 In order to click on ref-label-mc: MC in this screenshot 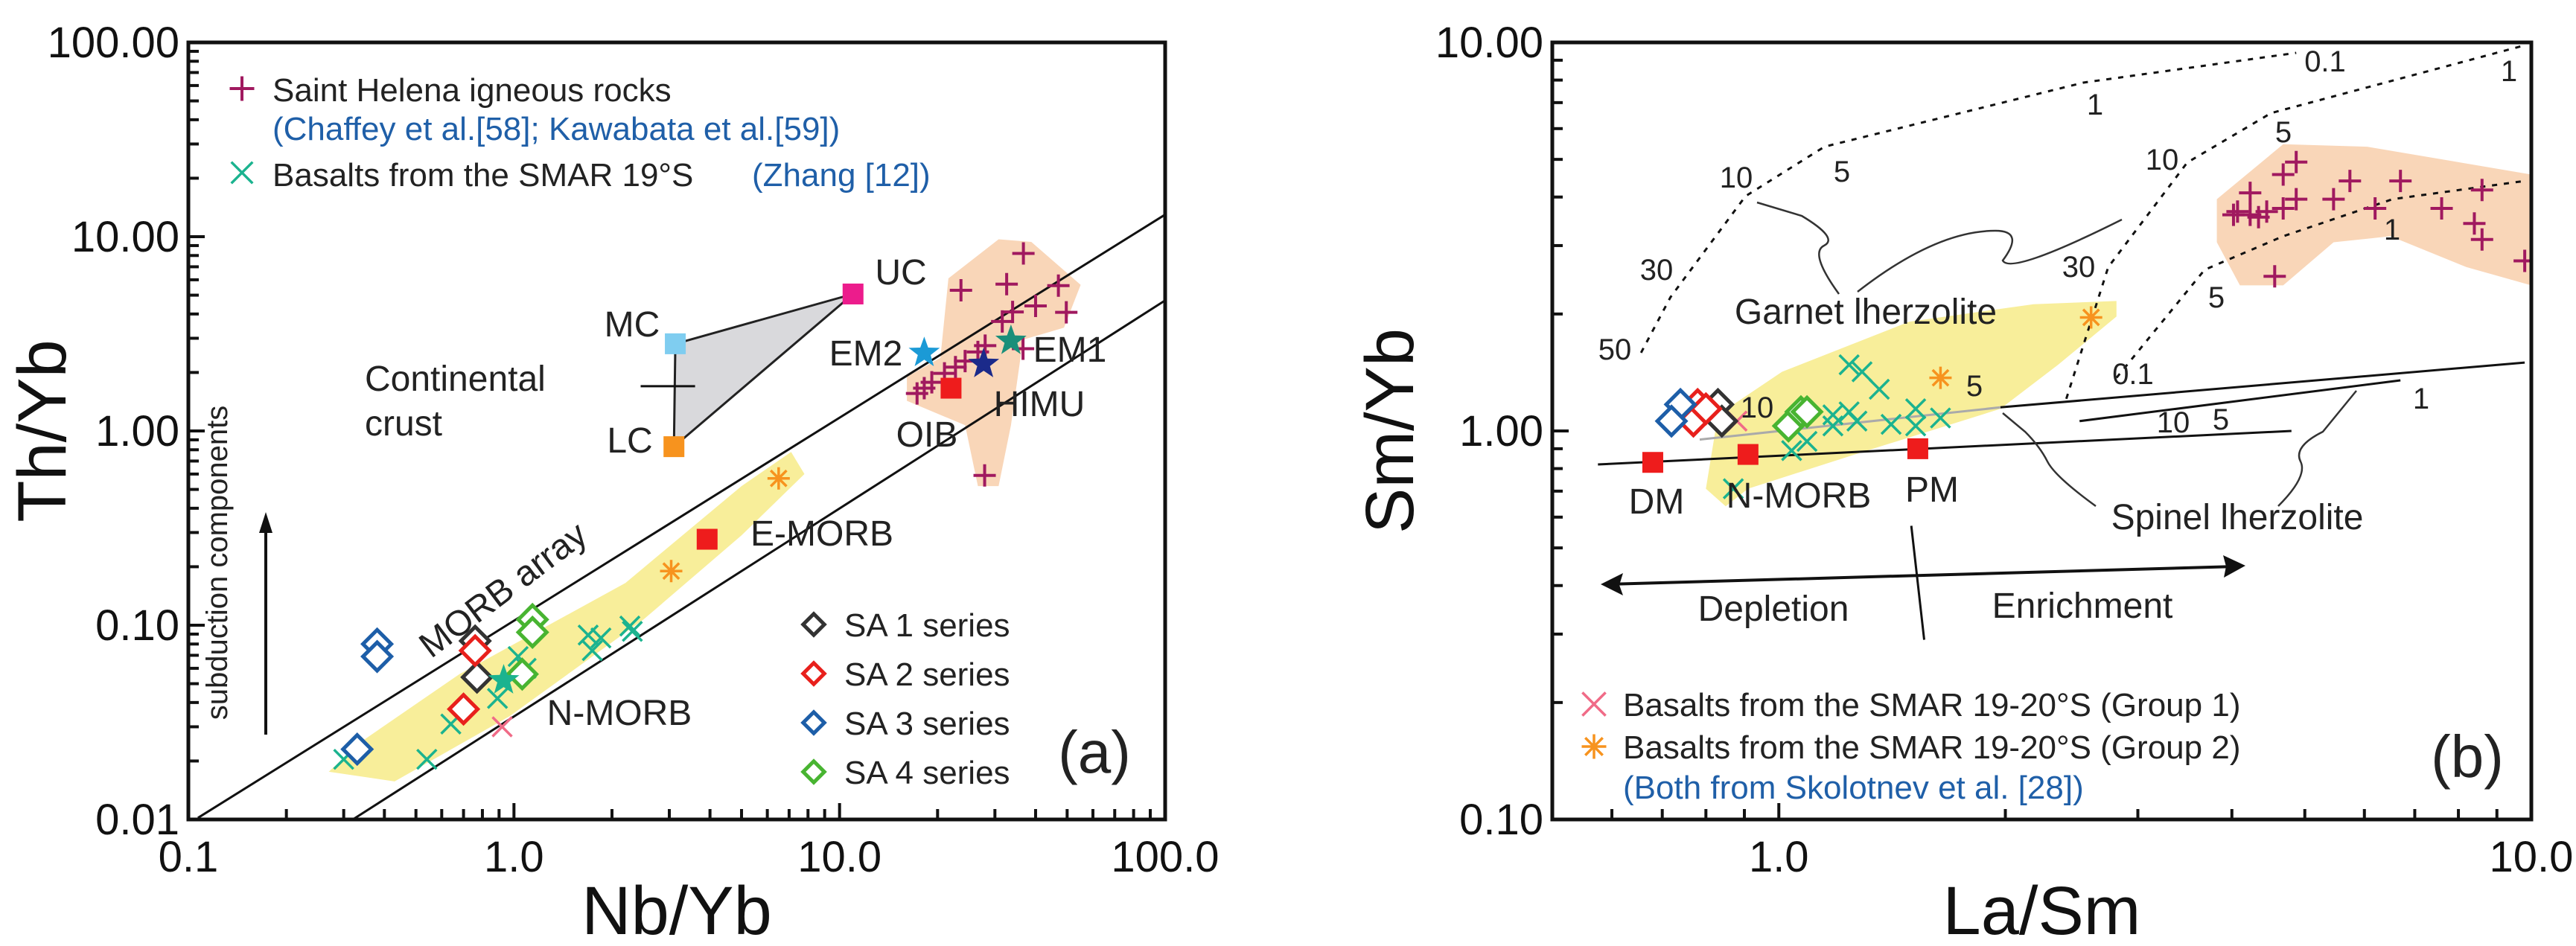, I will do `click(632, 325)`.